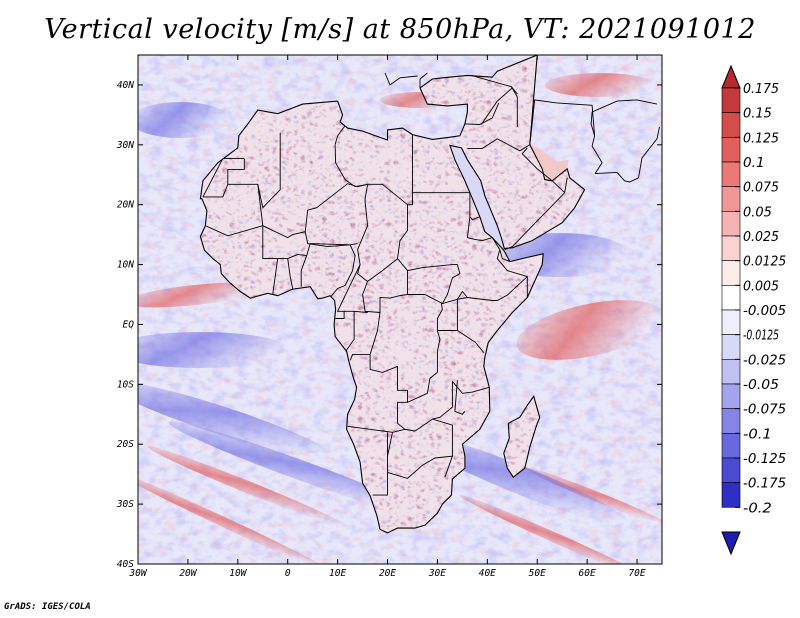 The image size is (800, 618). What do you see at coordinates (288, 573) in the screenshot?
I see `lon-tick-label: 0` at bounding box center [288, 573].